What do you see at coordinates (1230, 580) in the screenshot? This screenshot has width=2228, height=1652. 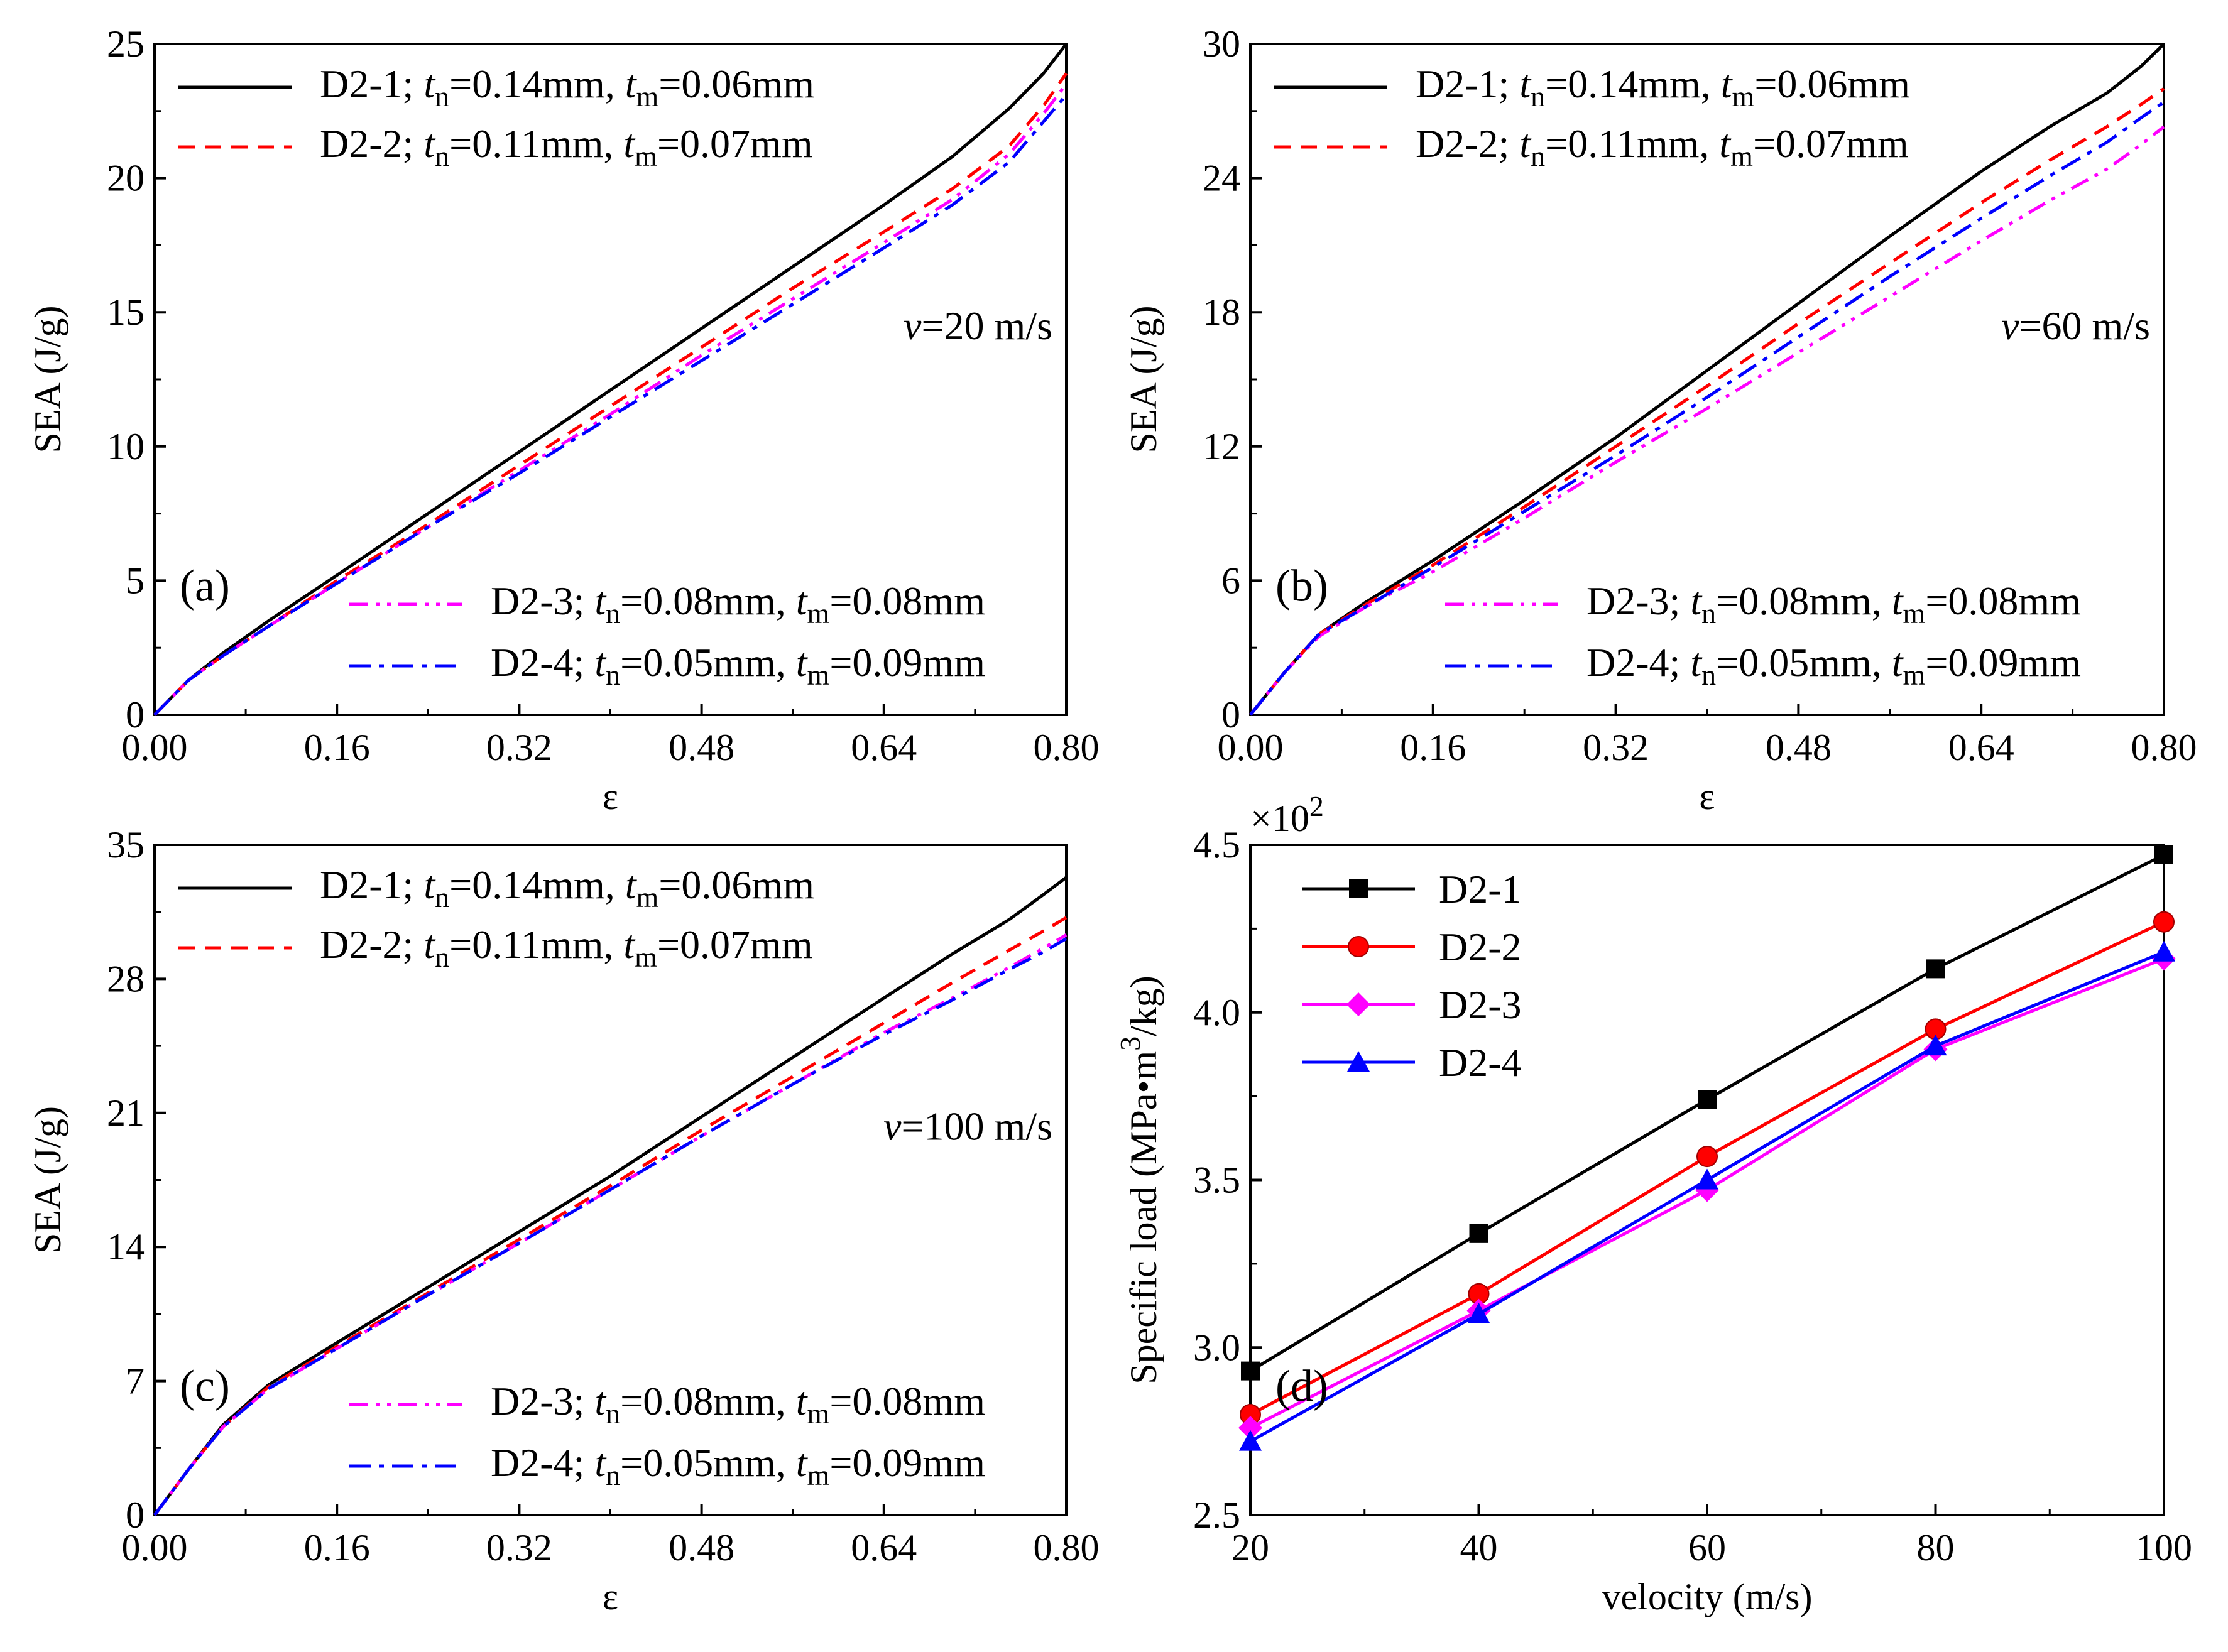 I see `y-tick-label: 6` at bounding box center [1230, 580].